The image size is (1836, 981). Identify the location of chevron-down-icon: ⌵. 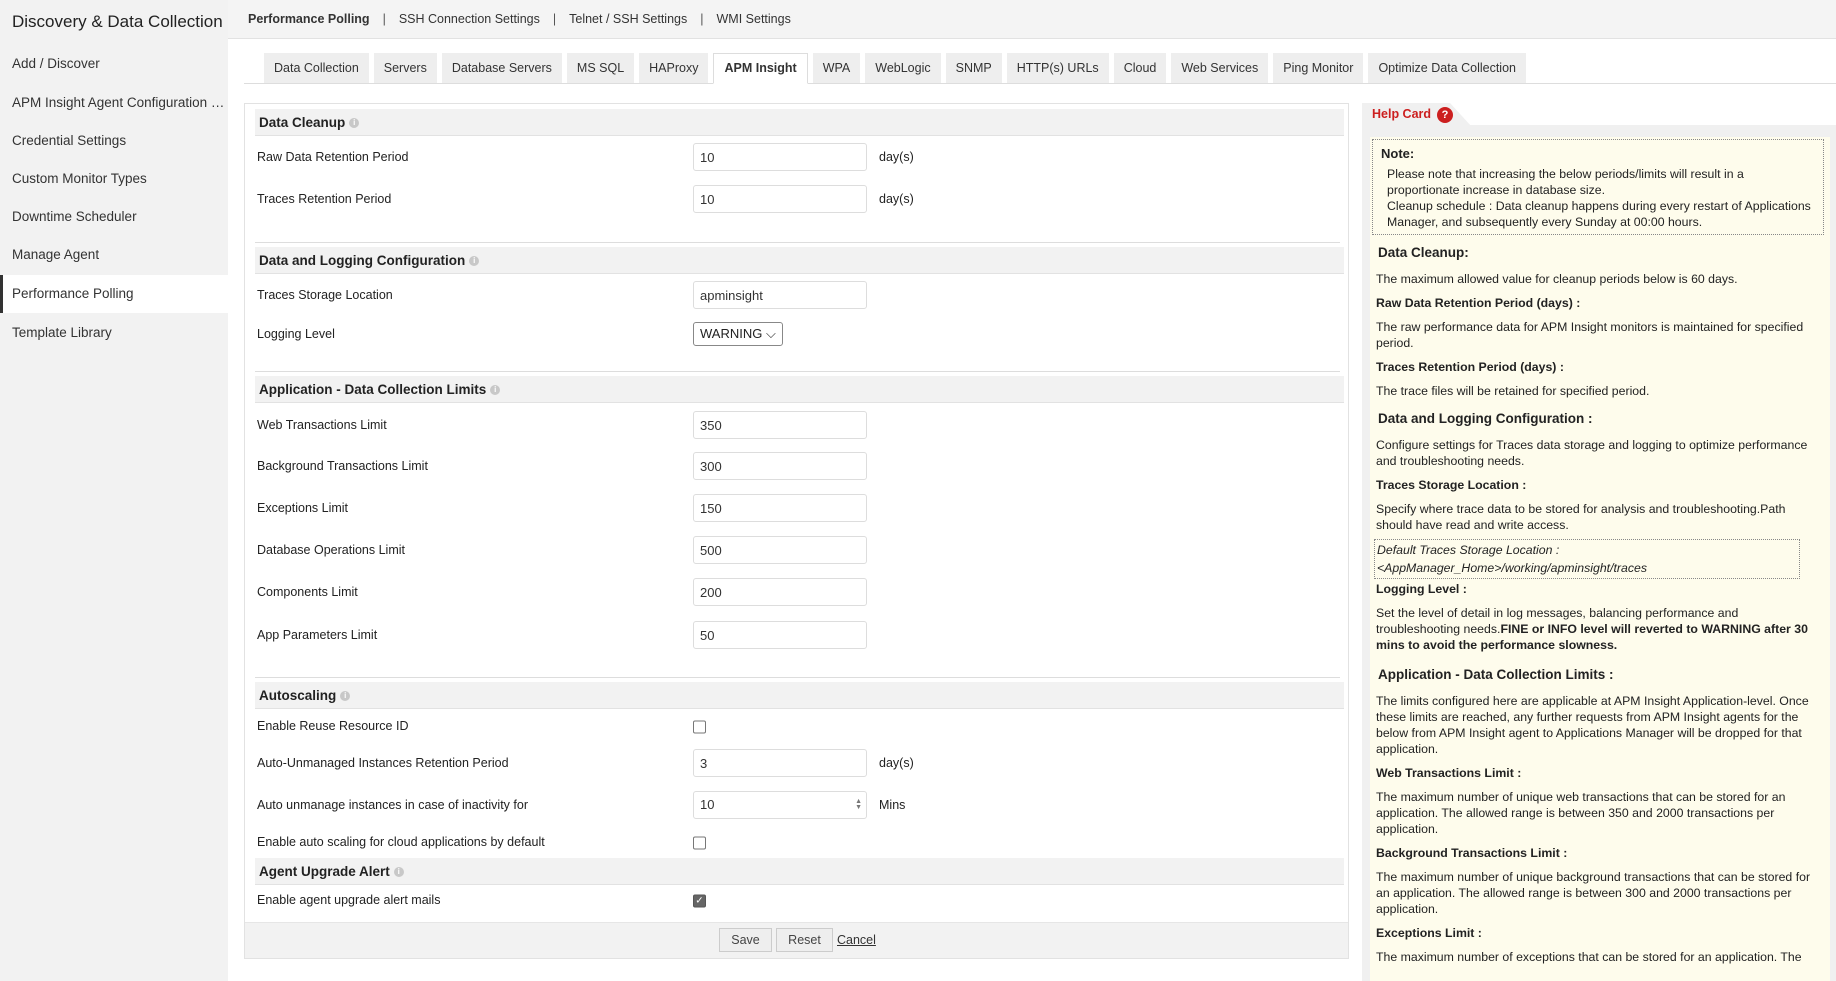
(770, 333).